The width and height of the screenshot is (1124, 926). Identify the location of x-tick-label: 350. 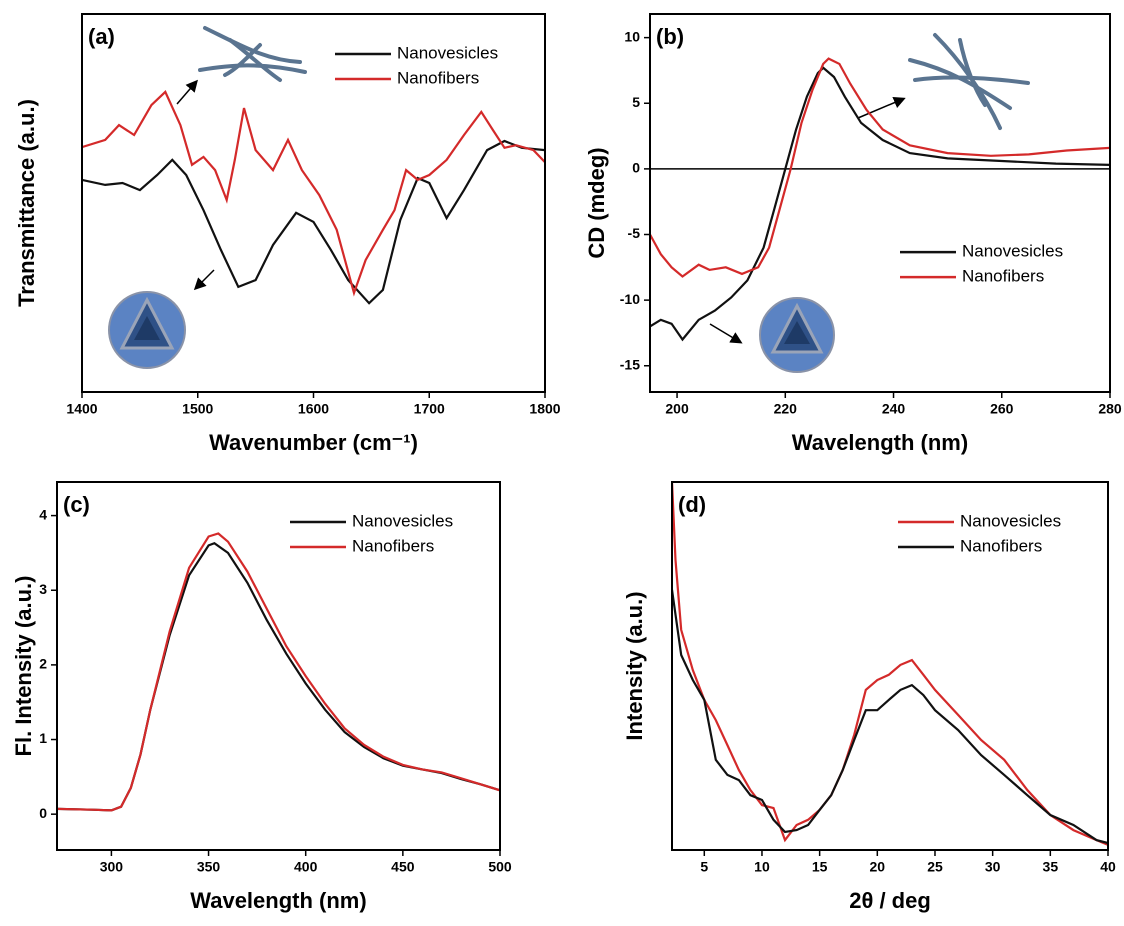
(209, 867).